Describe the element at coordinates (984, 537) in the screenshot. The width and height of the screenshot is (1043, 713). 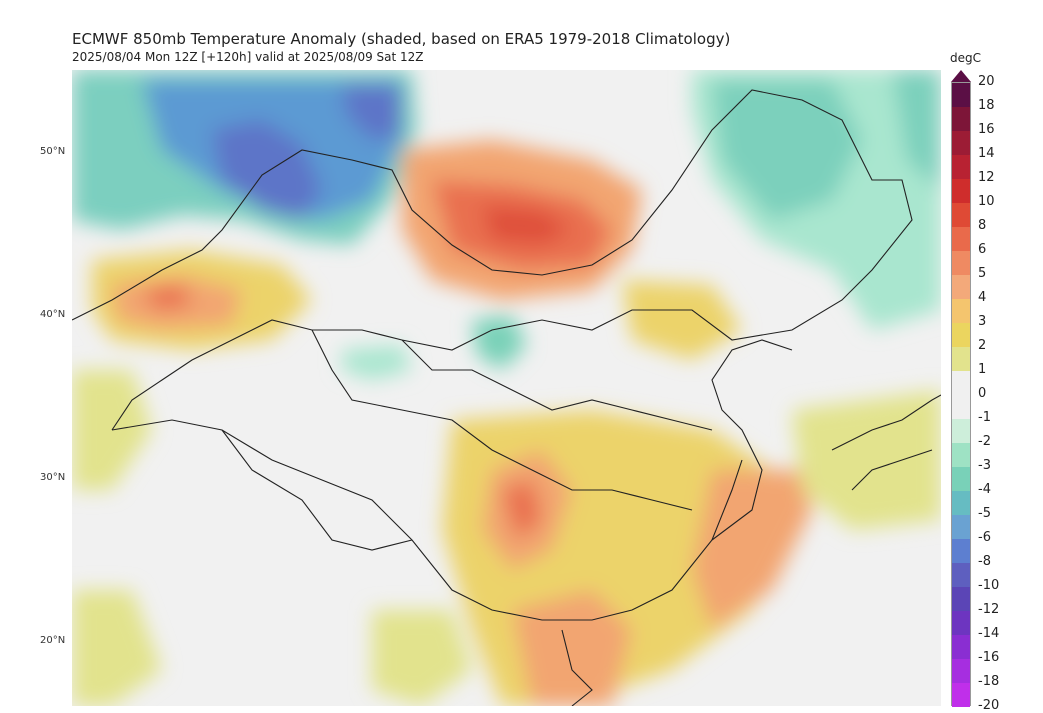
I see `colorbar-tick-label: -6` at that location.